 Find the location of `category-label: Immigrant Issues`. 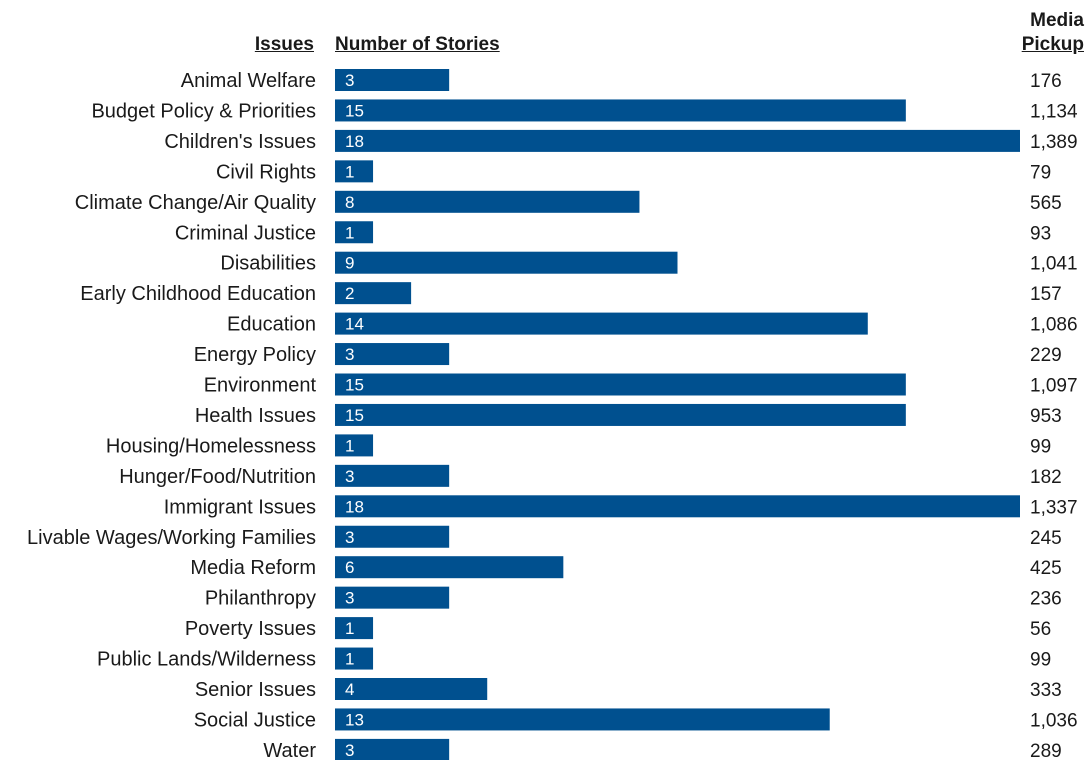

category-label: Immigrant Issues is located at coordinates (240, 507).